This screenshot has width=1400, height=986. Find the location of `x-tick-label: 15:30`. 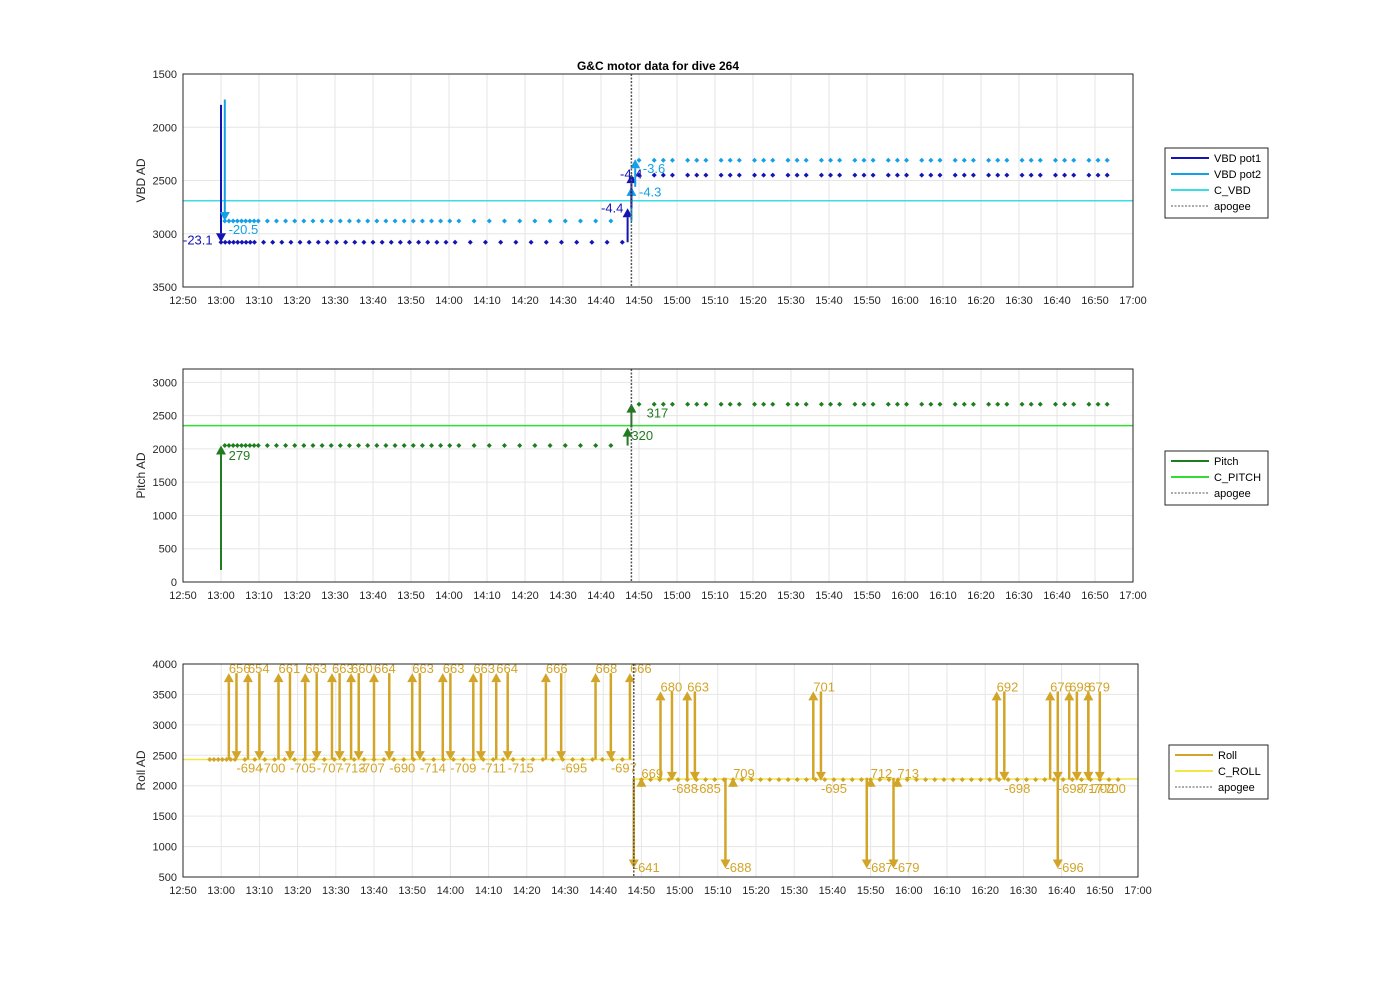

x-tick-label: 15:30 is located at coordinates (794, 891).